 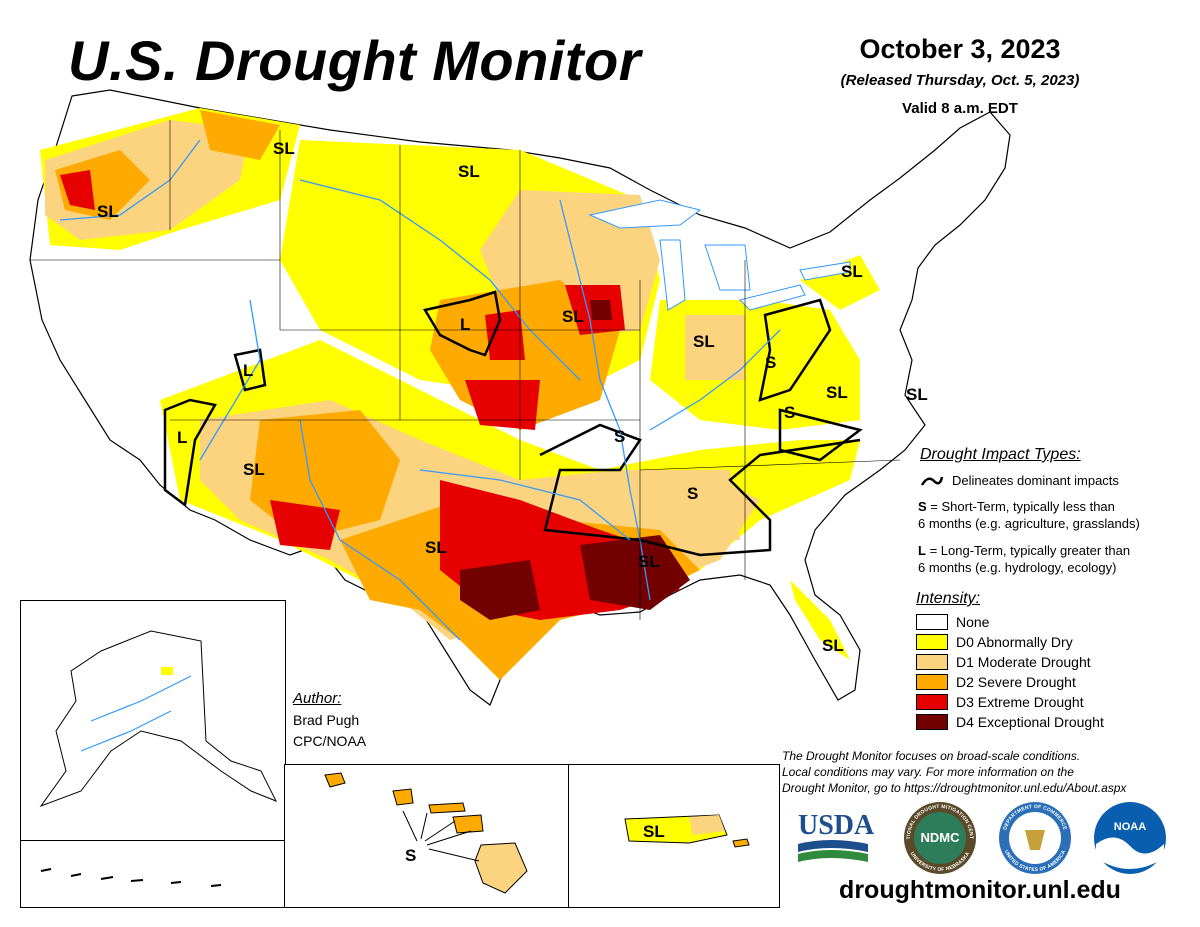 I want to click on boundary-ne, so click(x=462, y=323).